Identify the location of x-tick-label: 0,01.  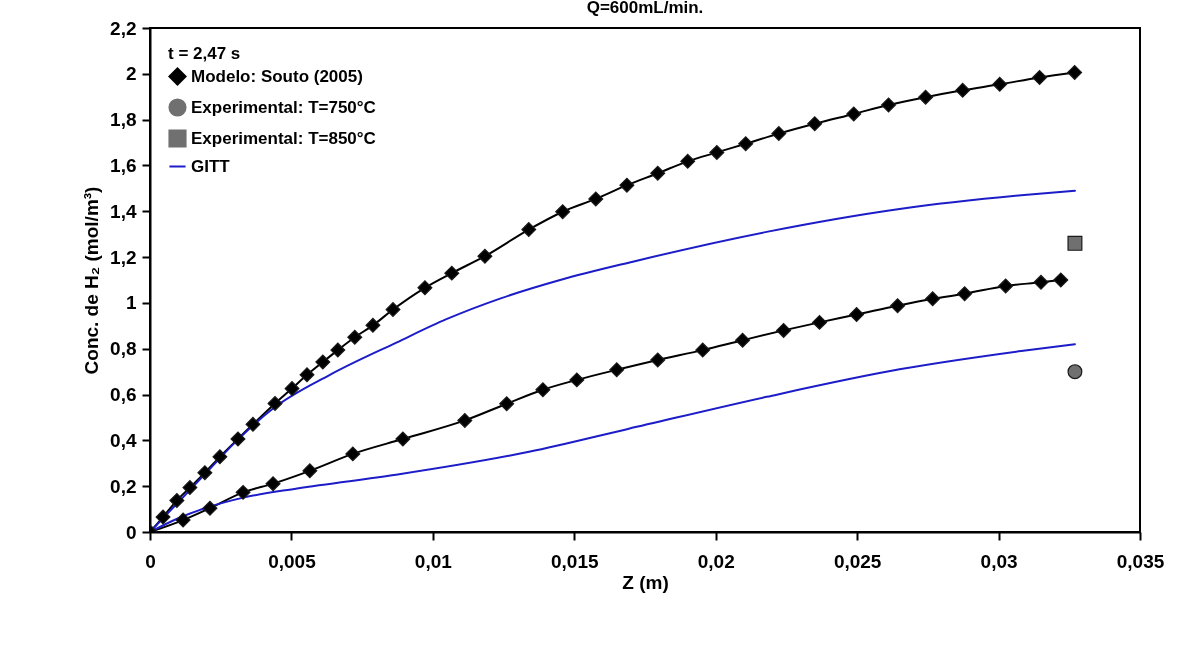
(433, 561).